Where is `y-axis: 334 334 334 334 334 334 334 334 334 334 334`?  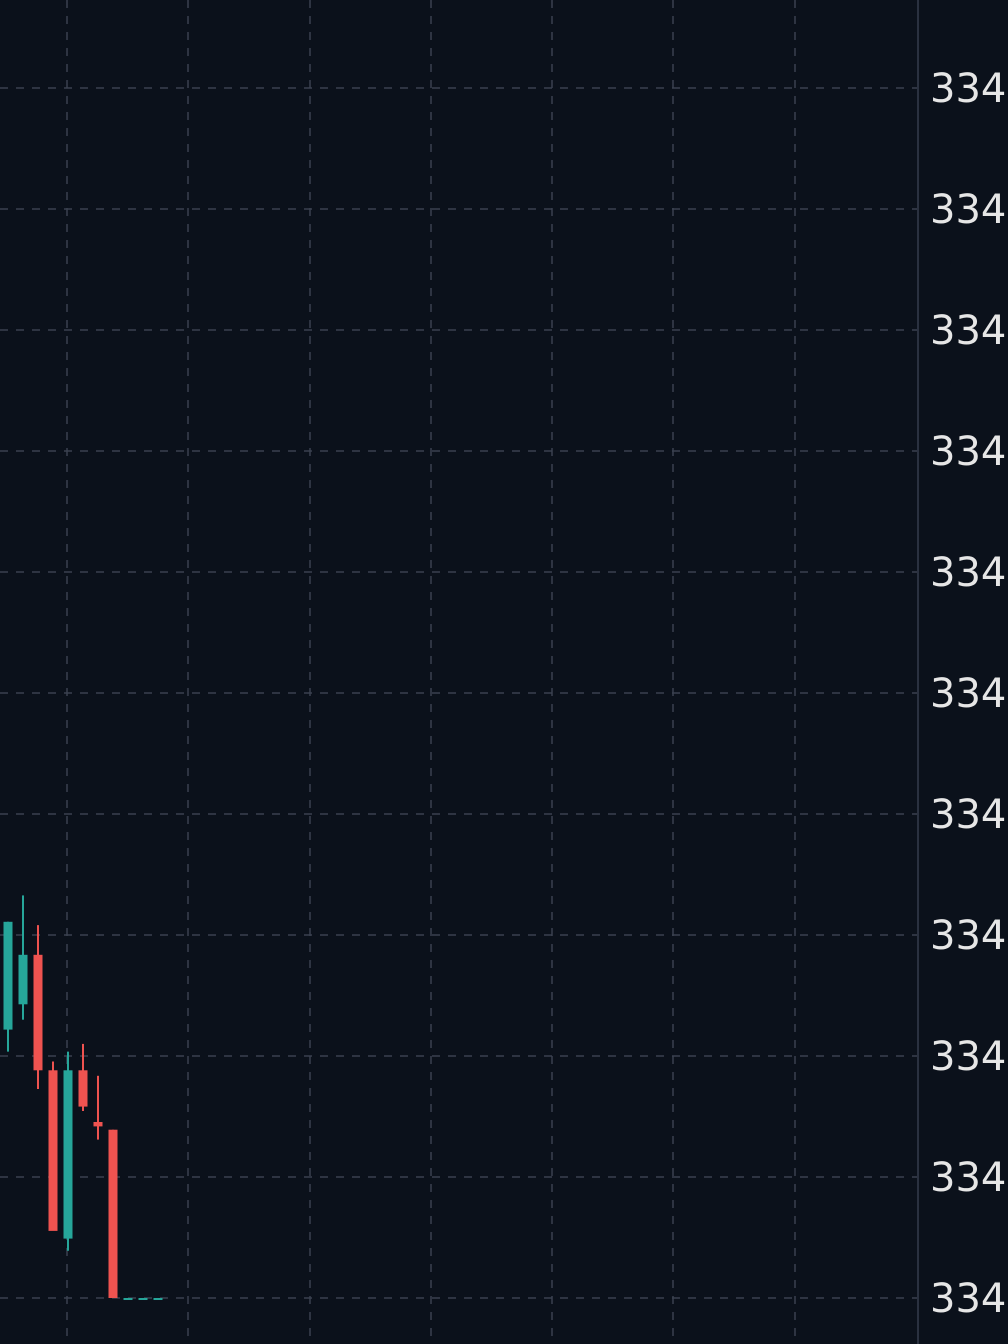
y-axis: 334 334 334 334 334 334 334 334 334 334 334 is located at coordinates (961, 672).